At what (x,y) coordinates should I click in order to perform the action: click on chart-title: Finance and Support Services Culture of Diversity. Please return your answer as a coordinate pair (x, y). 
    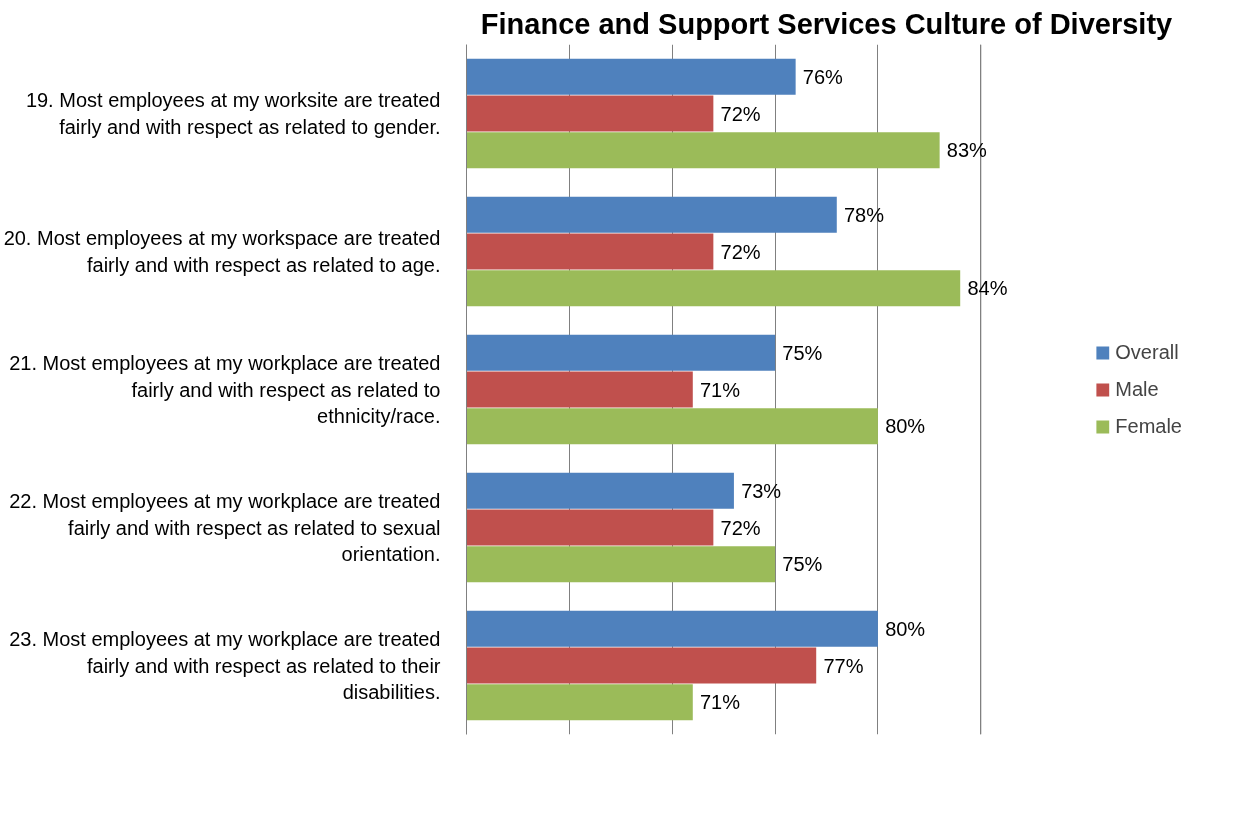
    Looking at the image, I should click on (826, 23).